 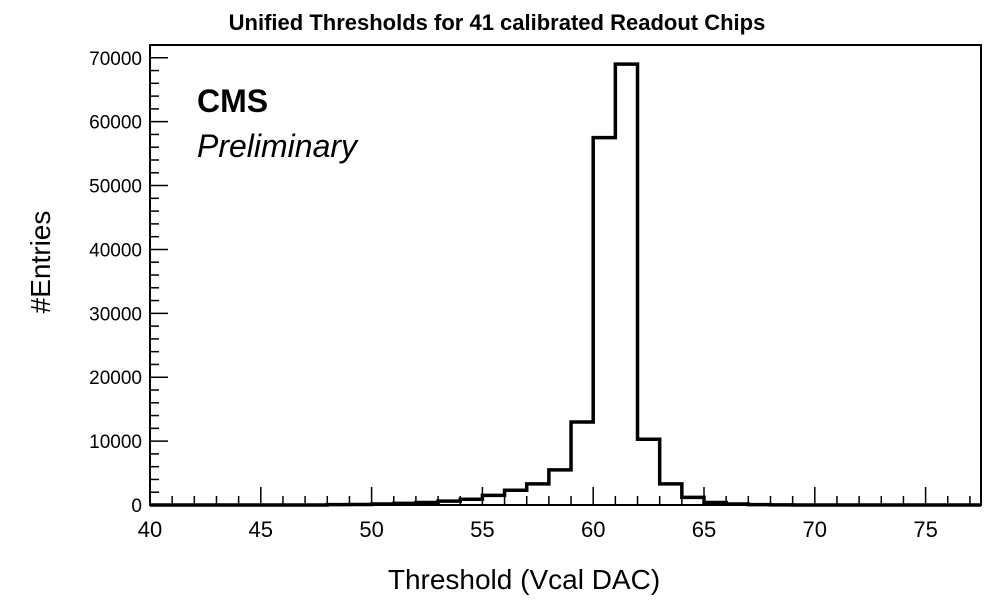 What do you see at coordinates (115, 59) in the screenshot?
I see `y-tick-label: 70000` at bounding box center [115, 59].